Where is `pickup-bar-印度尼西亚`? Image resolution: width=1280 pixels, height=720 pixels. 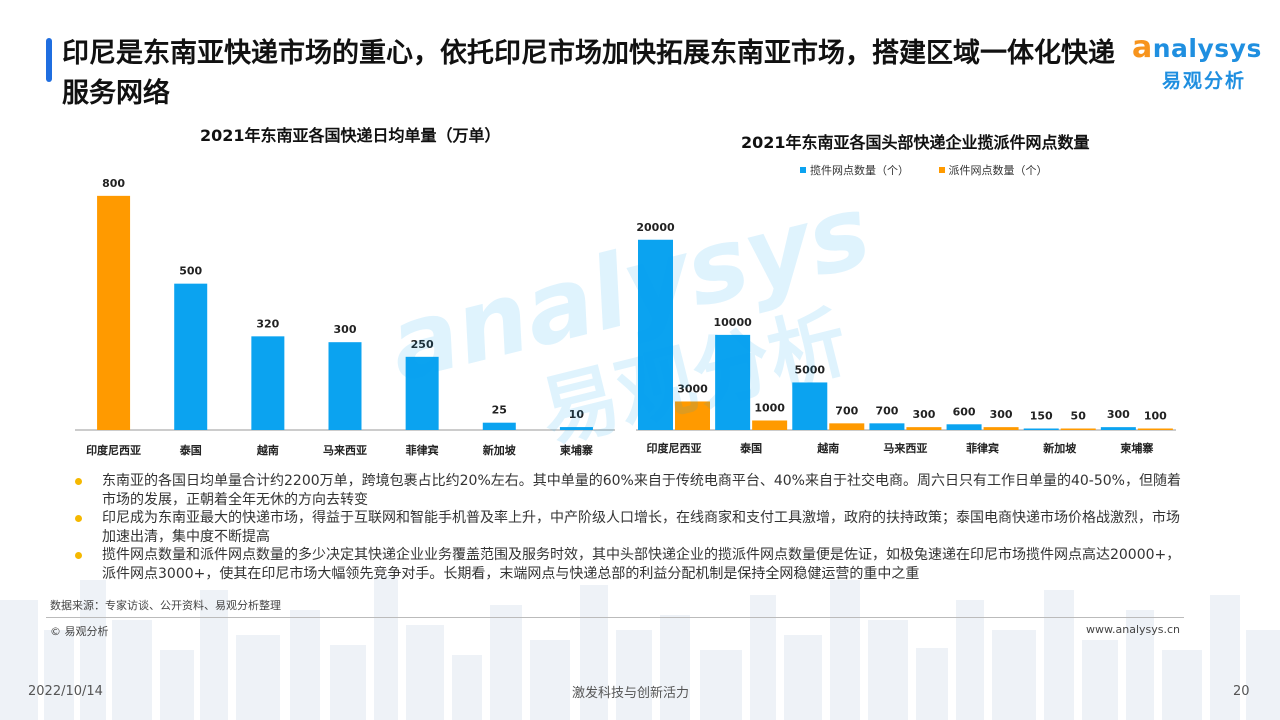 pickup-bar-印度尼西亚 is located at coordinates (655, 334).